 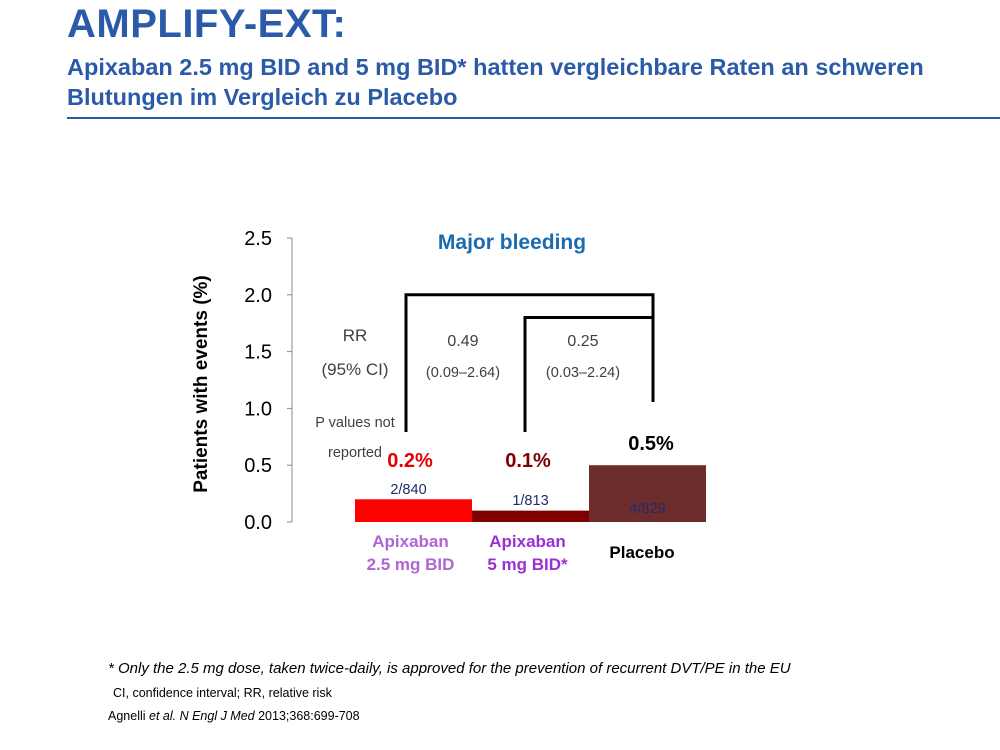 What do you see at coordinates (583, 373) in the screenshot?
I see `ci-value: (0.03–2.24)` at bounding box center [583, 373].